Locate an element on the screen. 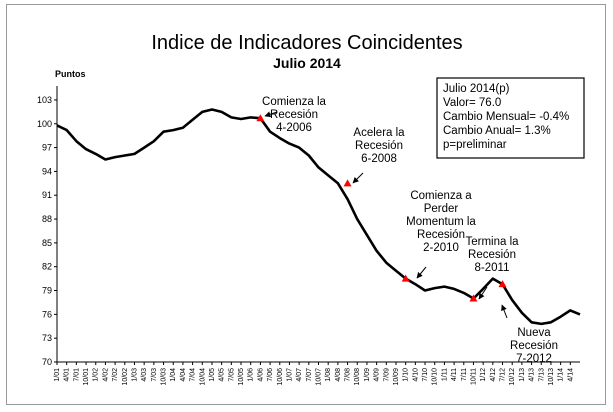  x-tick-label: 4/10 is located at coordinates (415, 375).